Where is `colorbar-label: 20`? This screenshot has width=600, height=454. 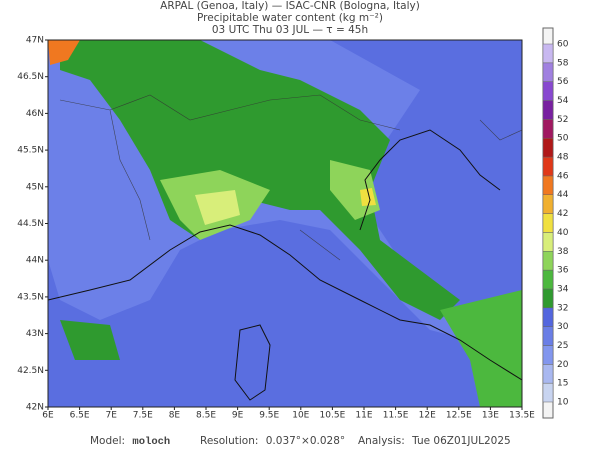
colorbar-label: 20 is located at coordinates (563, 365).